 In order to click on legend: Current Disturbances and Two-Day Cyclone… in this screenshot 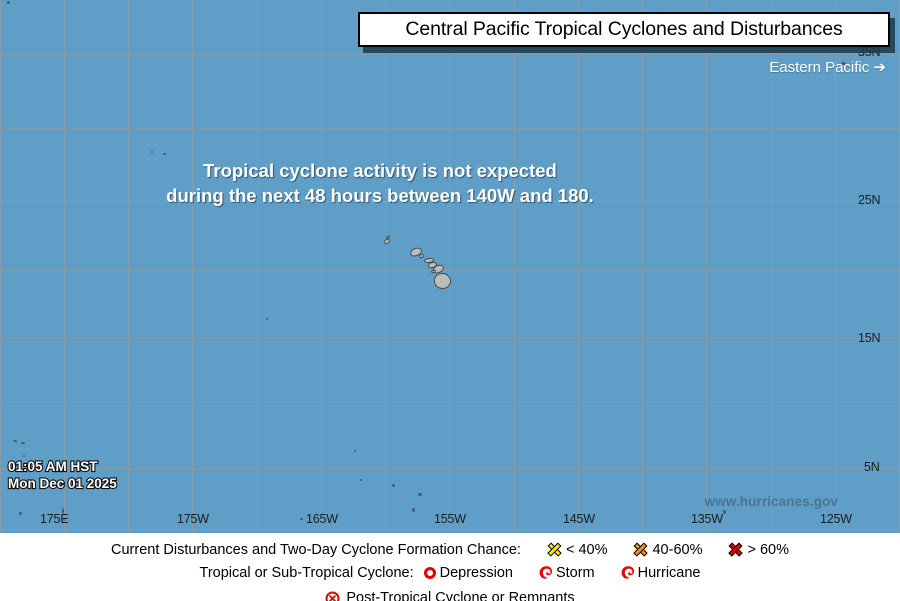, I will do `click(450, 567)`.